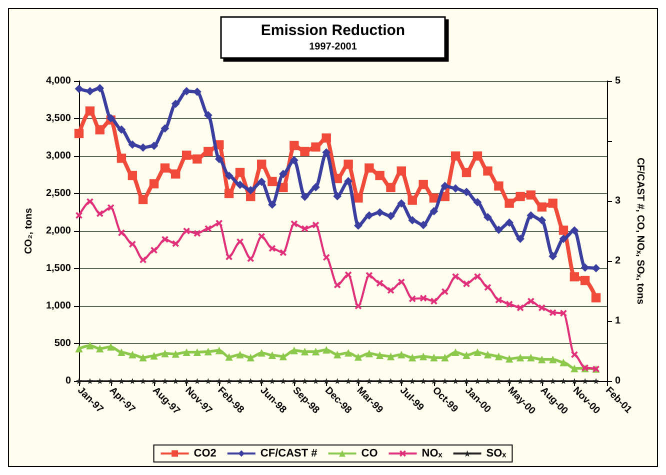 Image resolution: width=666 pixels, height=475 pixels. Describe the element at coordinates (640, 231) in the screenshot. I see `y2-axis-title: CF/CAST #, CO, NOₓ, SOₓ, tons` at that location.